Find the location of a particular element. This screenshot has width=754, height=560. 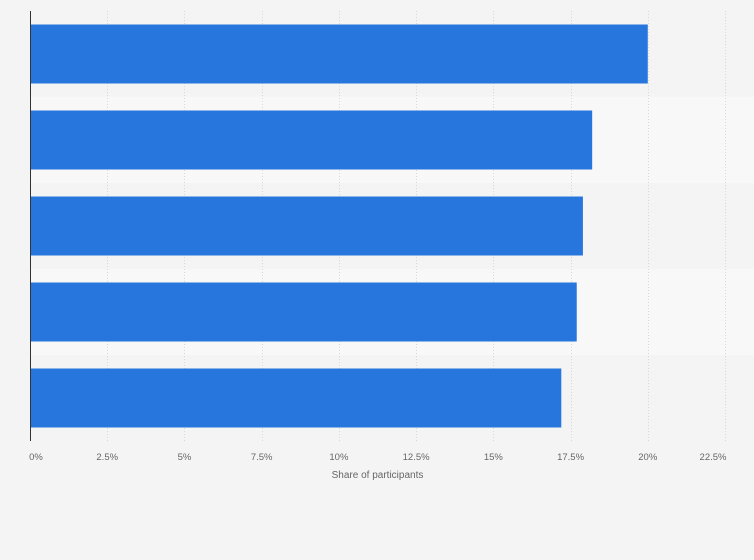

x-tick-label: 12.5% is located at coordinates (416, 457).